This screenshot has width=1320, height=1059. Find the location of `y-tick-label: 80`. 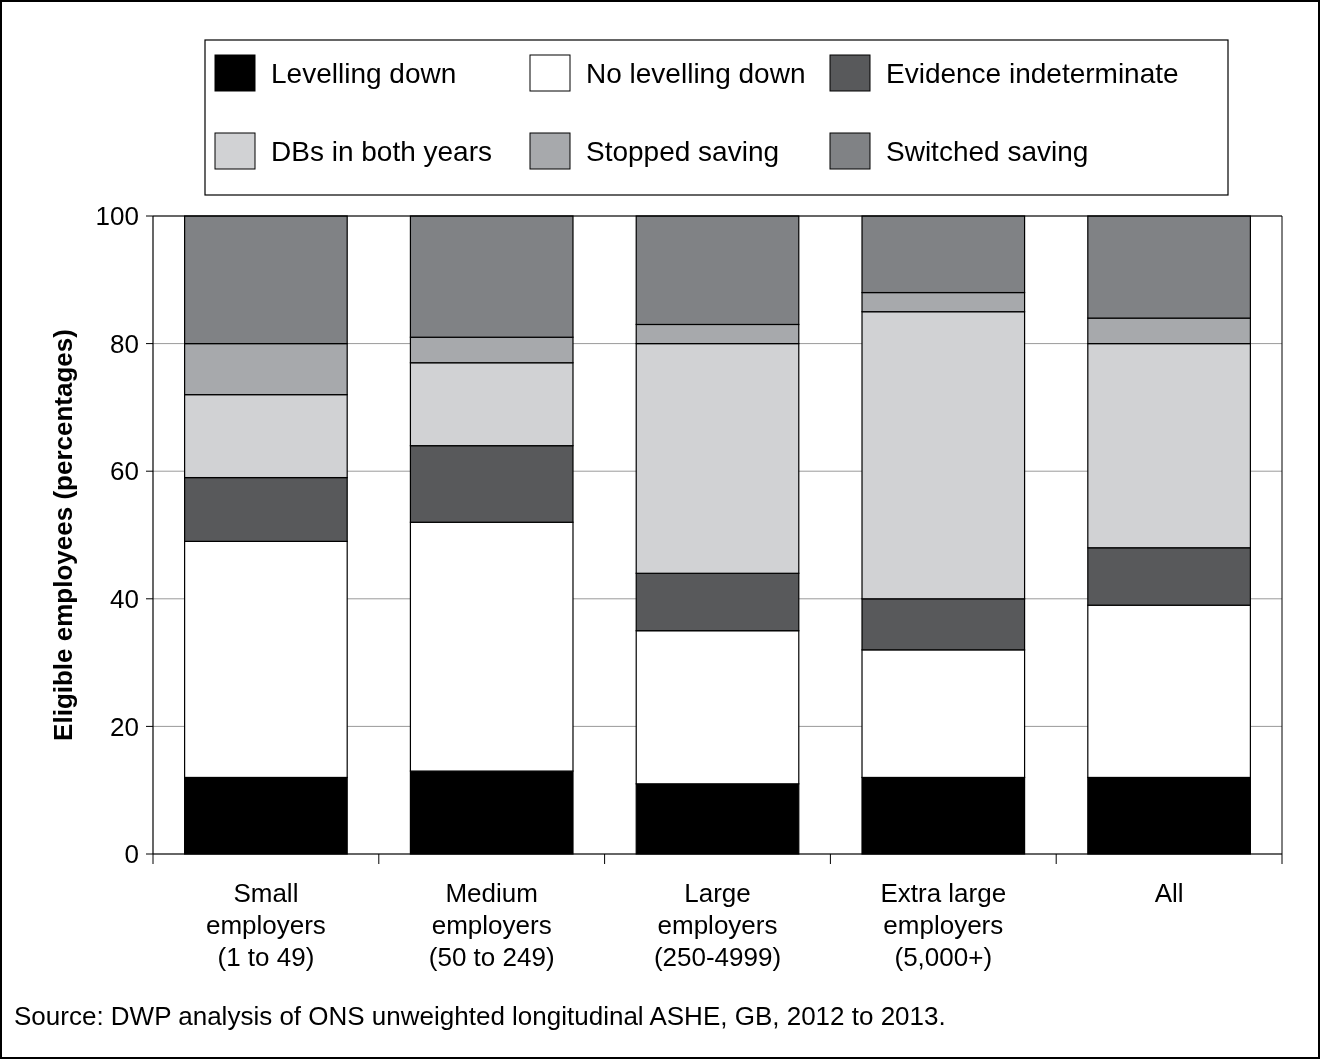

y-tick-label: 80 is located at coordinates (124, 343).